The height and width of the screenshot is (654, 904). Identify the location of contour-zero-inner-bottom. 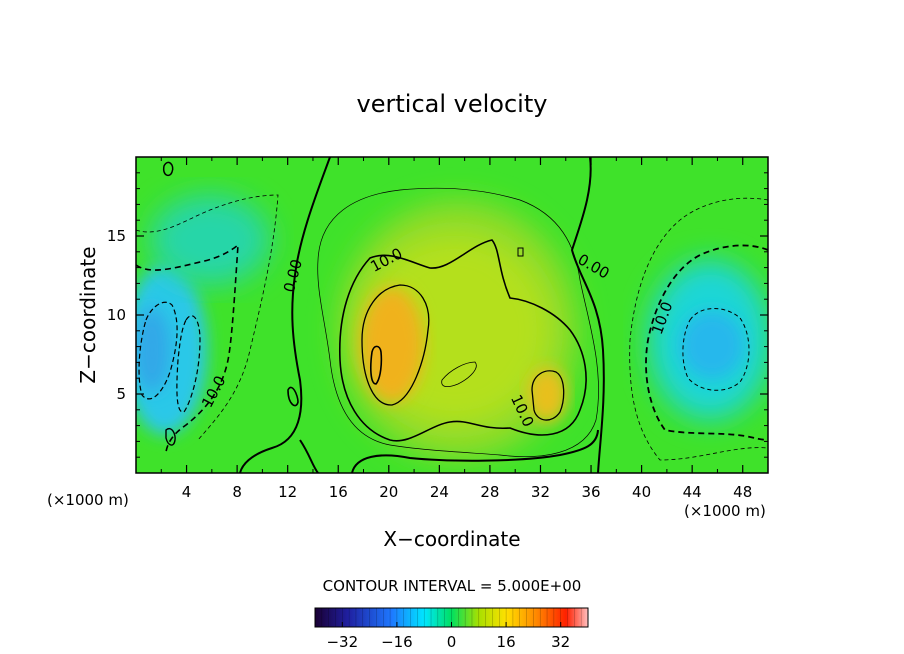
(475, 451).